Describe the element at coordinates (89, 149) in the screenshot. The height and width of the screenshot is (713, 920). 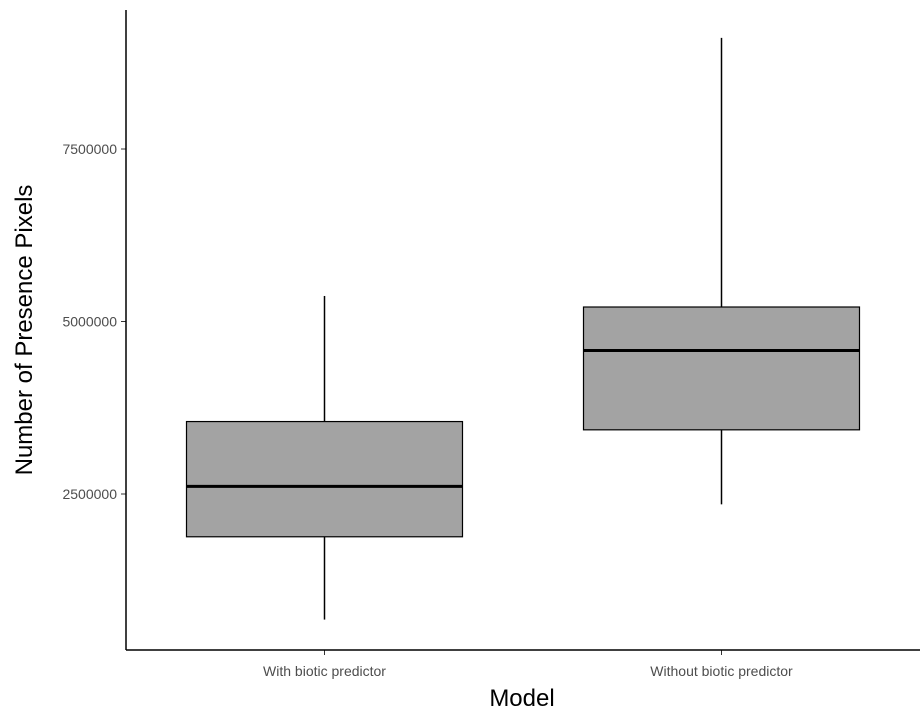
I see `y-tick-label: 7500000` at that location.